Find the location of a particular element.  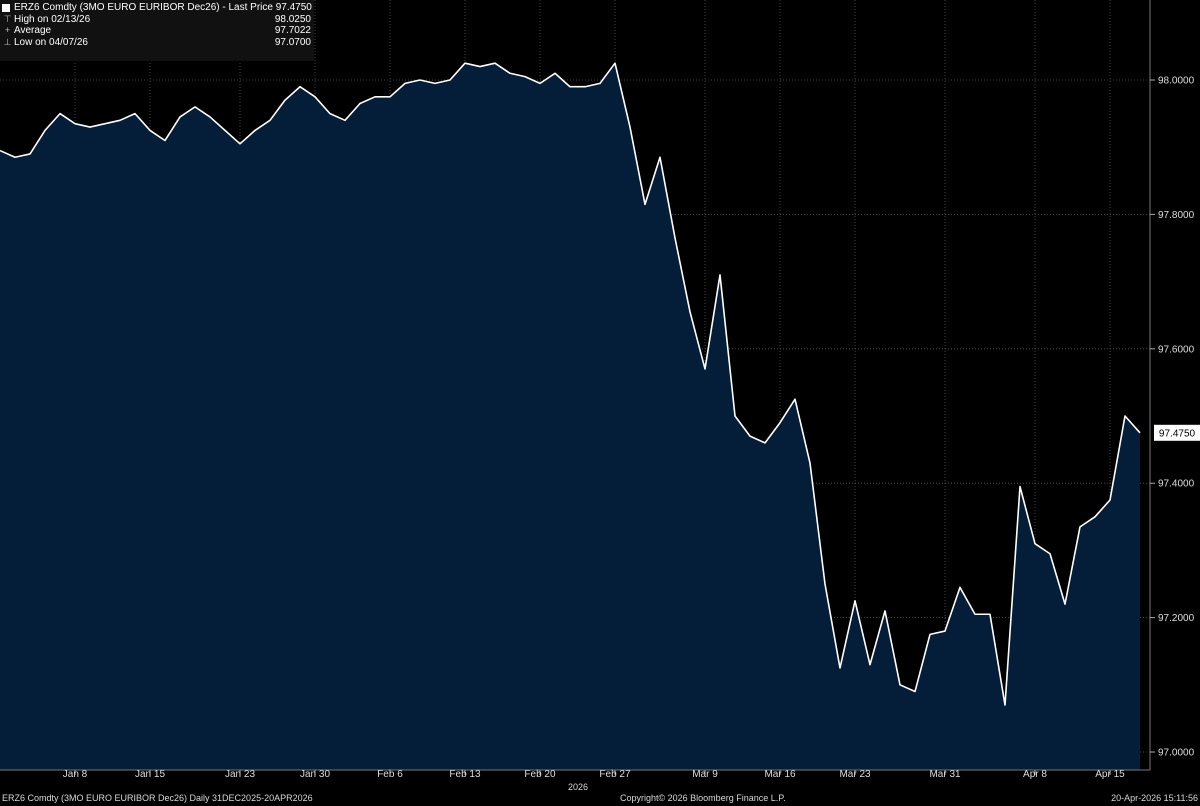

legend-low-row: ⊥ Low on 04/07/26 97.0700 is located at coordinates (157, 43).